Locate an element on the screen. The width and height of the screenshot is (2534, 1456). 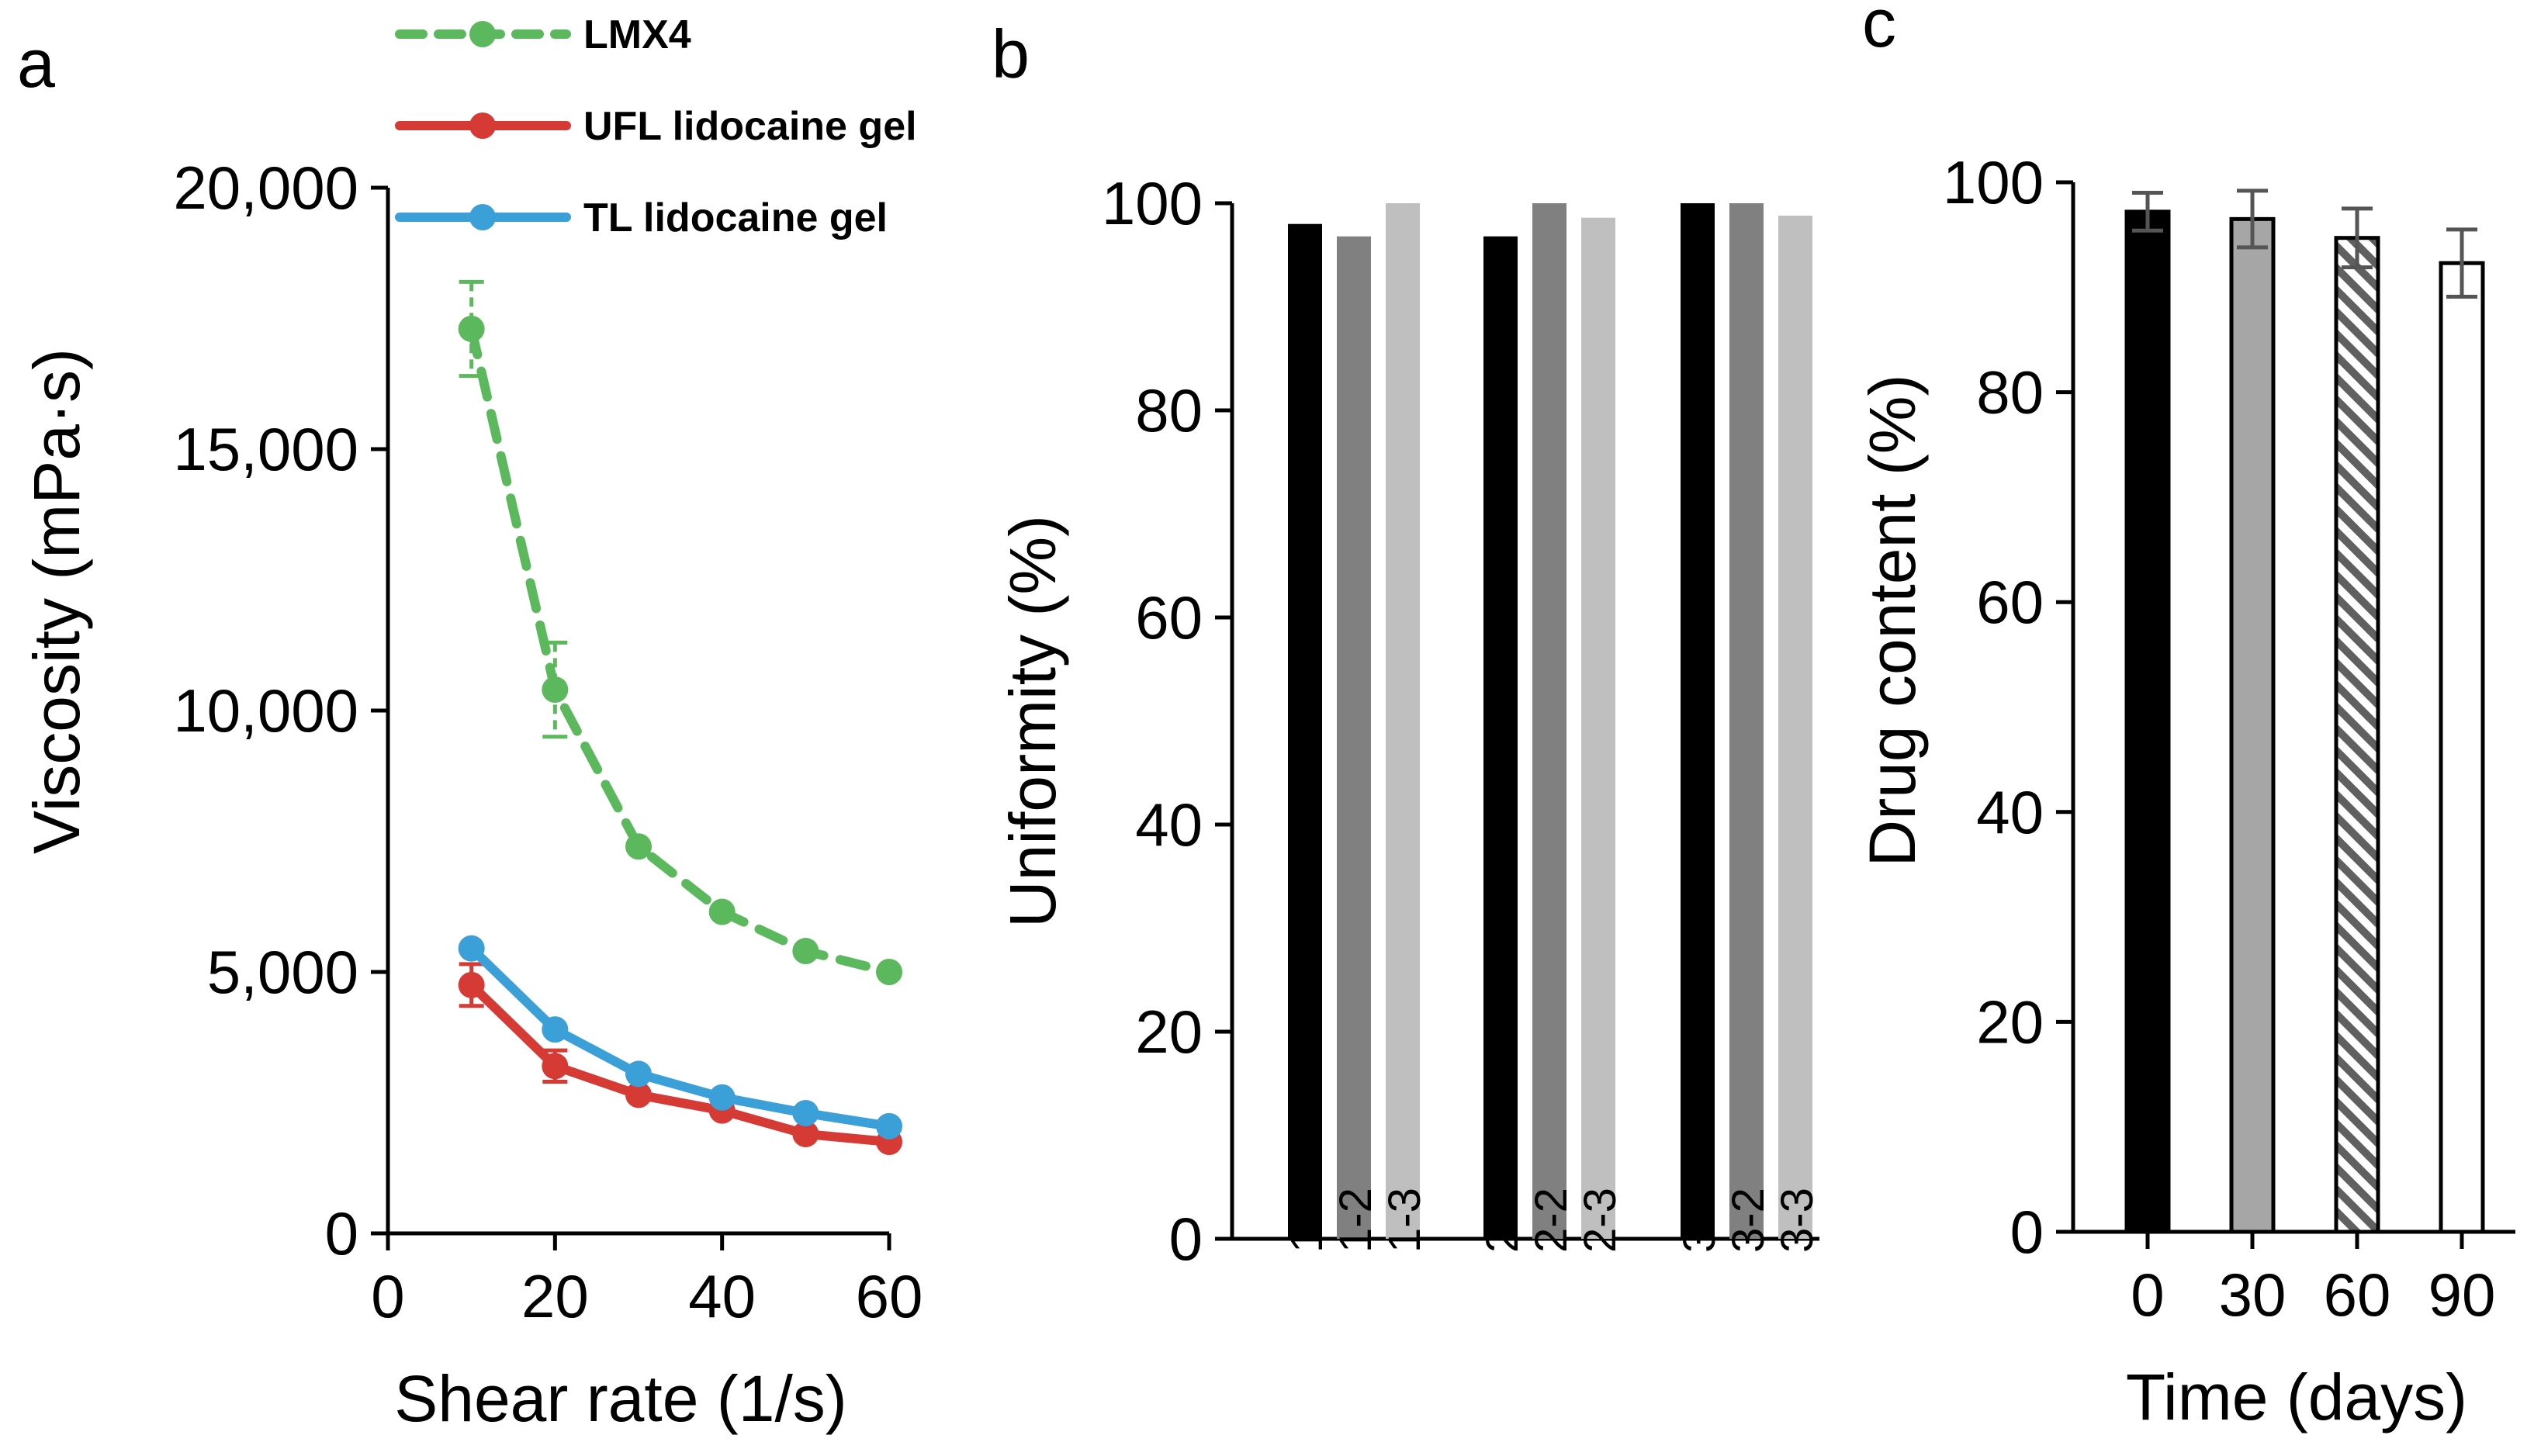
bar-label-1-2: 1-2 is located at coordinates (1356, 1220).